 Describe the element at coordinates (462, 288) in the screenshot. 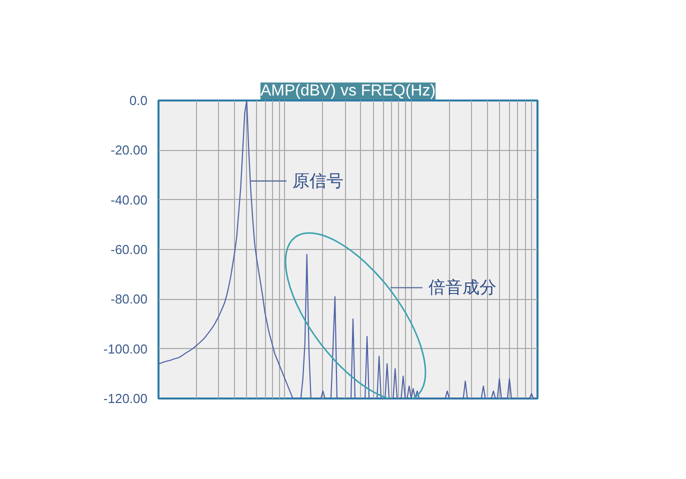

I see `annotation: 倍音成分` at that location.